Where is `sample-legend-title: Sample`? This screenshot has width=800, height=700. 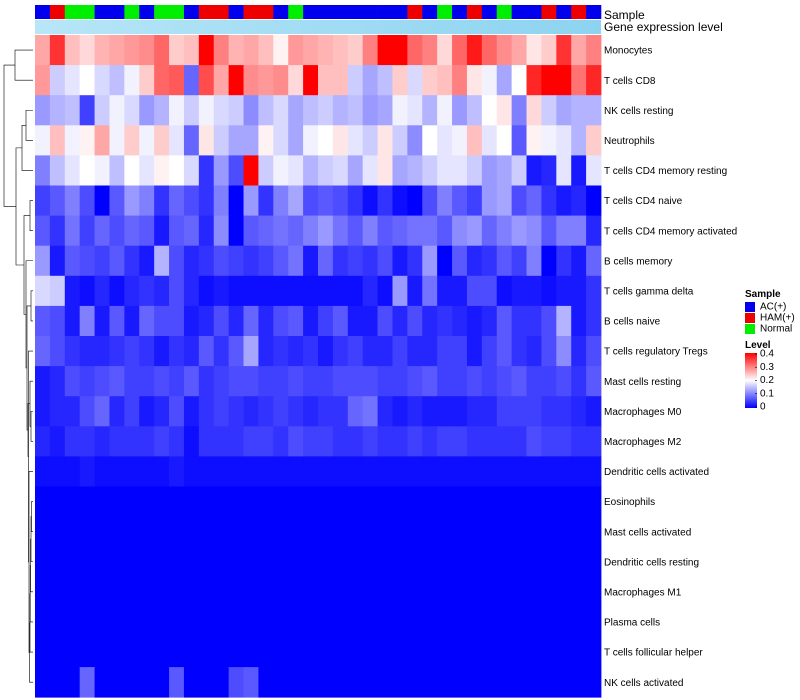
sample-legend-title: Sample is located at coordinates (763, 294).